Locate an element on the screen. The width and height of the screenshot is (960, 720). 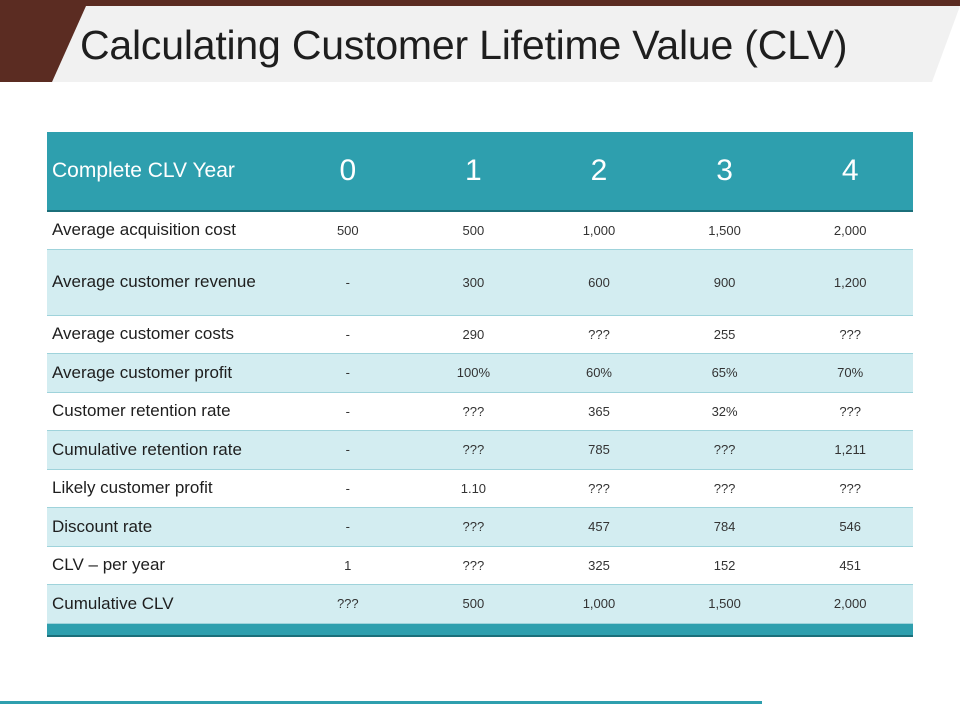
header-year: 0 is located at coordinates (348, 172).